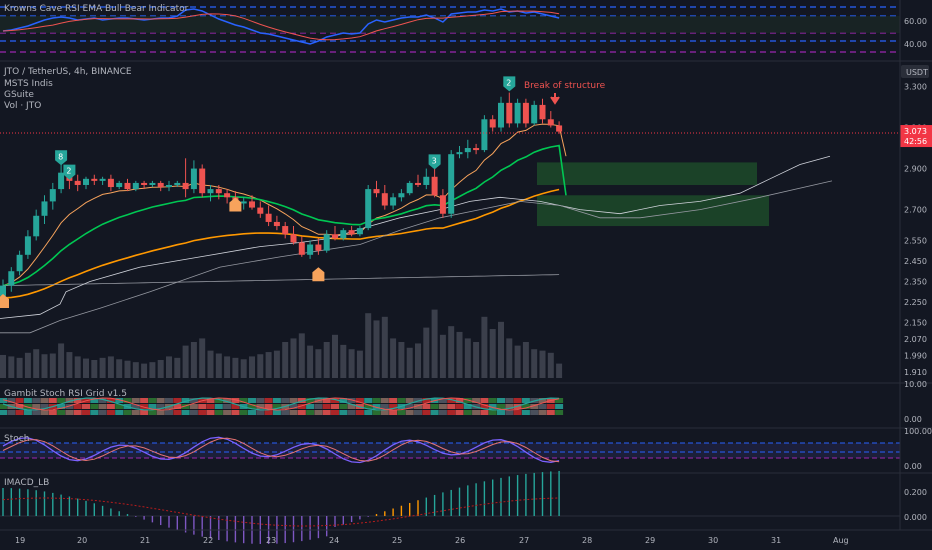  I want to click on price-tick-label: 2.700, so click(915, 210).